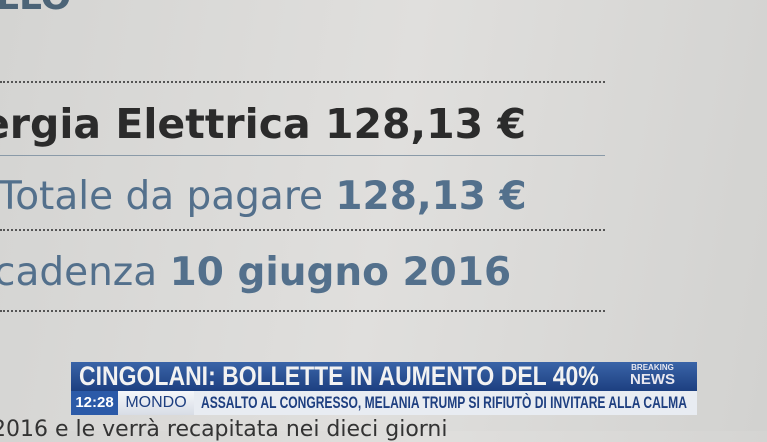 The height and width of the screenshot is (442, 767). Describe the element at coordinates (94, 403) in the screenshot. I see `clock: 12:28` at that location.